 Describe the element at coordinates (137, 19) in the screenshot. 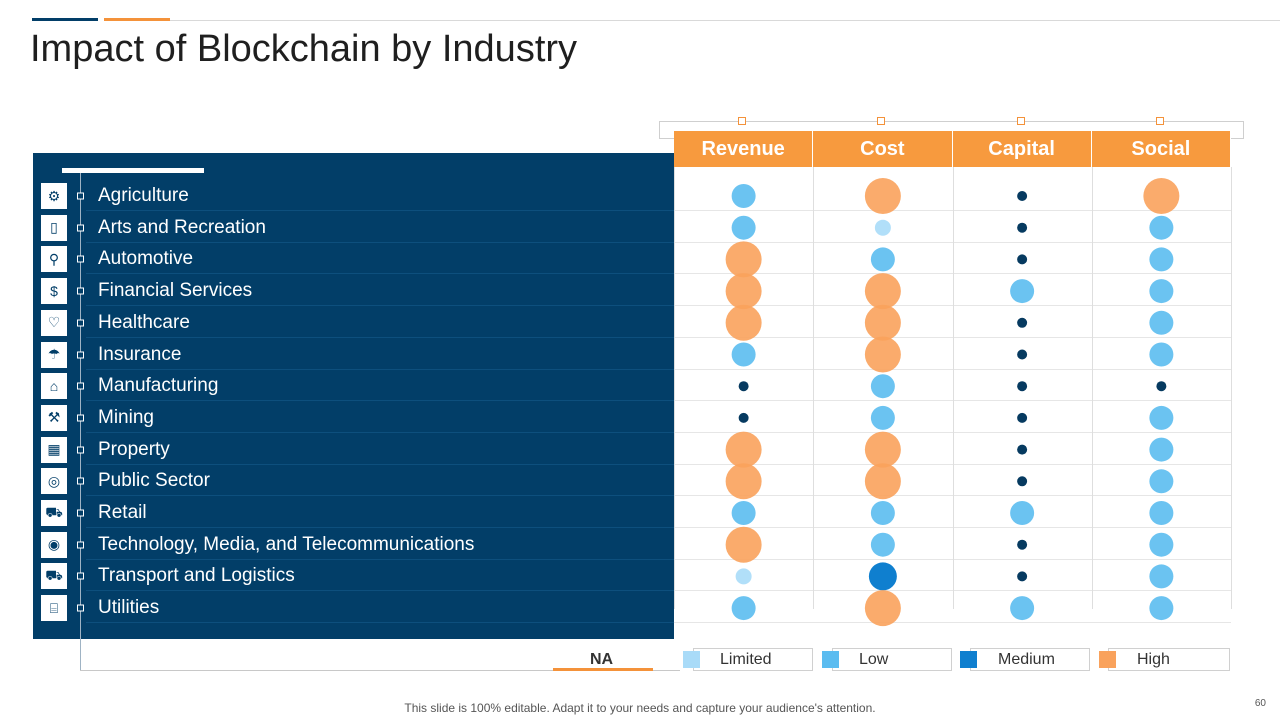

I see `accent-bar-orange` at that location.